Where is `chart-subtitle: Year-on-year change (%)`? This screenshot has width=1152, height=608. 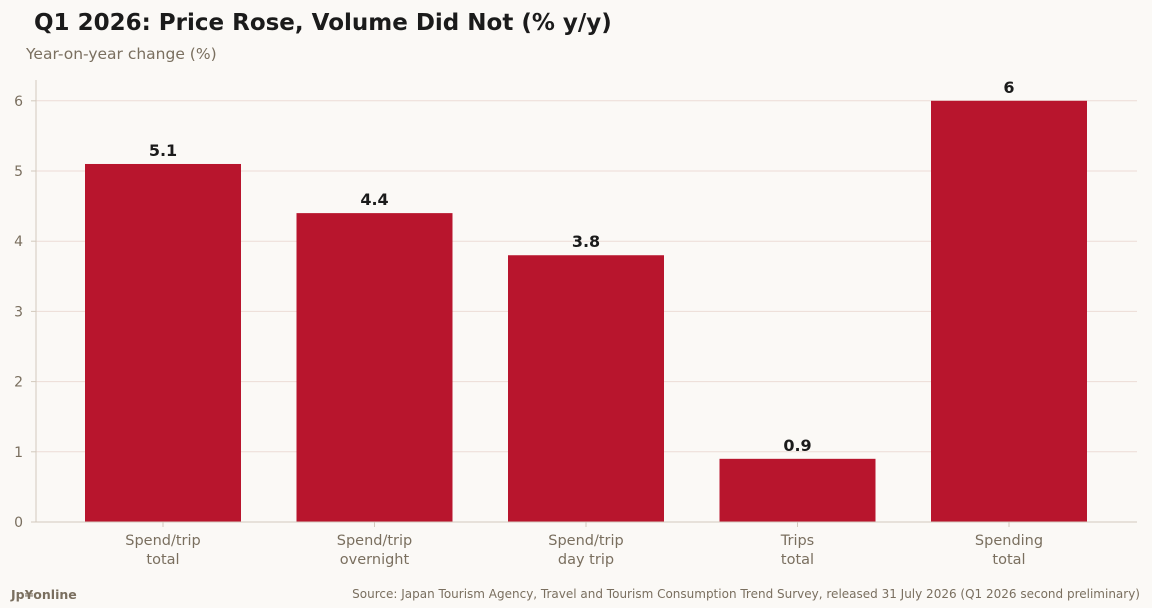
chart-subtitle: Year-on-year change (%) is located at coordinates (121, 54).